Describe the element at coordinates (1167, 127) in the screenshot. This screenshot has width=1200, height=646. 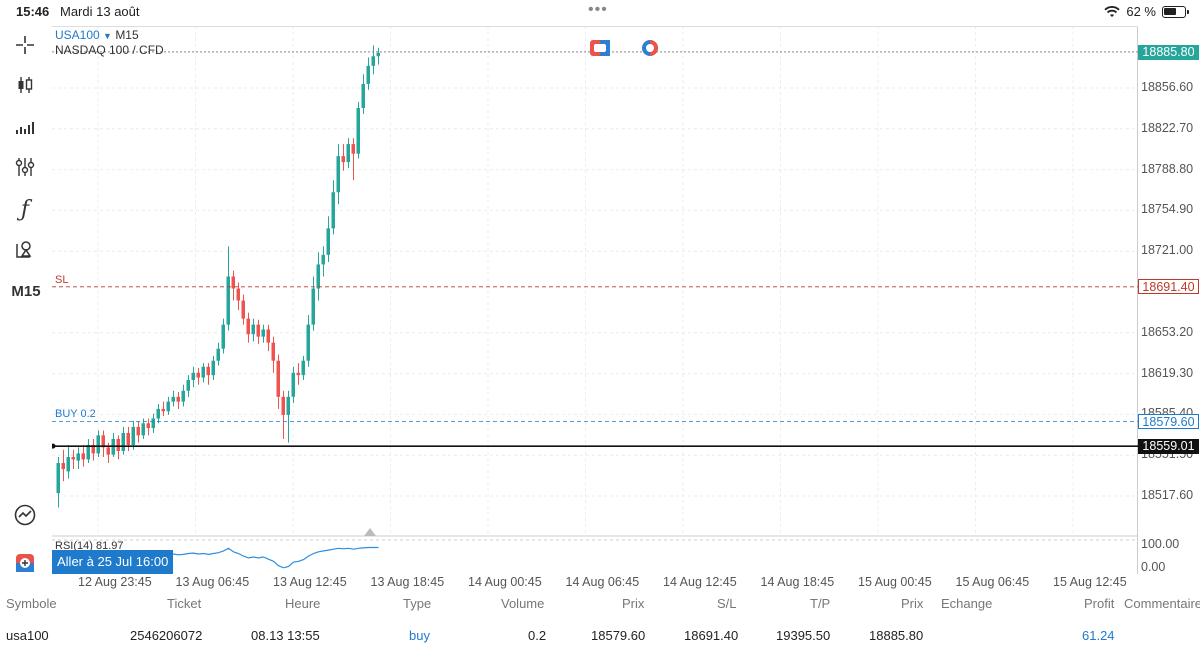
I see `price-axis-label: 18822.70` at that location.